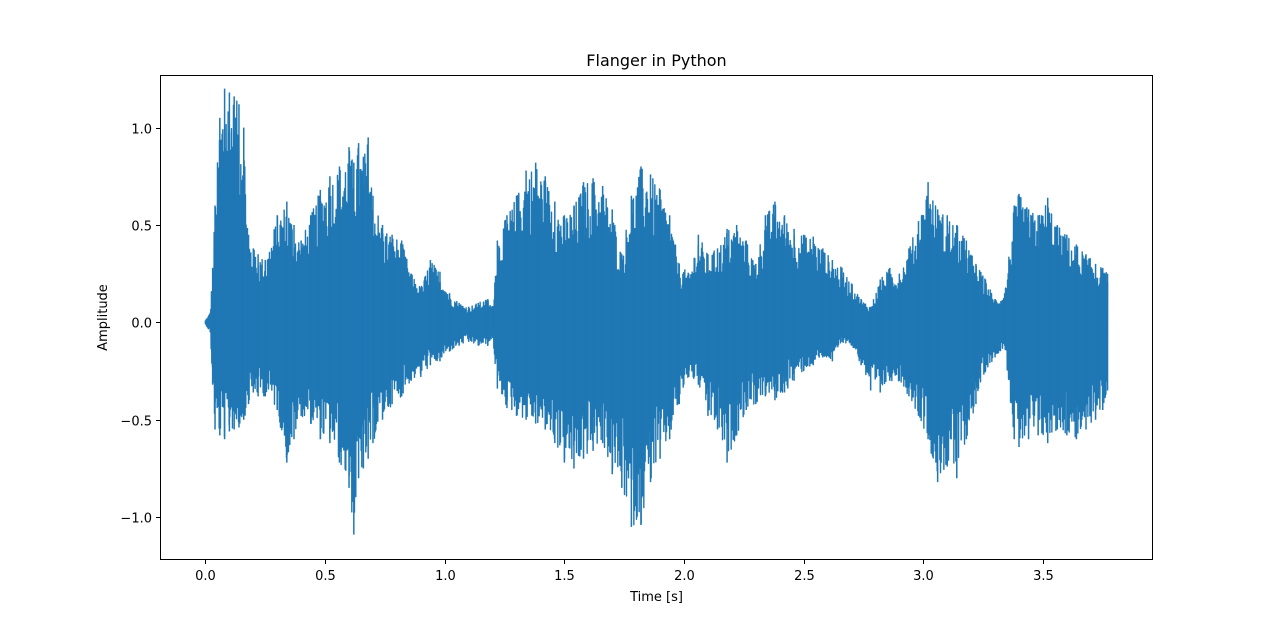  I want to click on x-tick-label: 0.5, so click(325, 576).